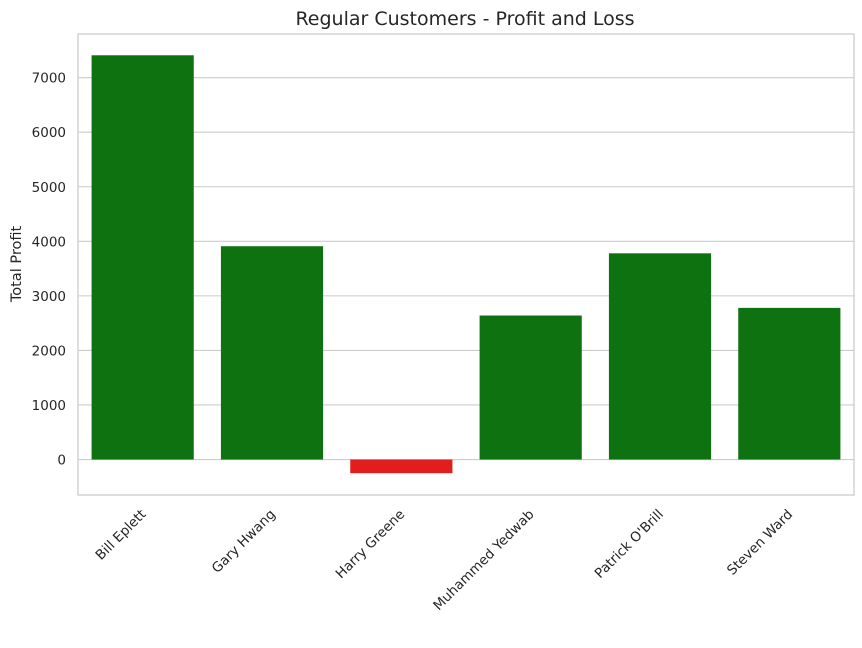 The width and height of the screenshot is (862, 648). What do you see at coordinates (49, 133) in the screenshot?
I see `y-tick-label-6: 6000` at bounding box center [49, 133].